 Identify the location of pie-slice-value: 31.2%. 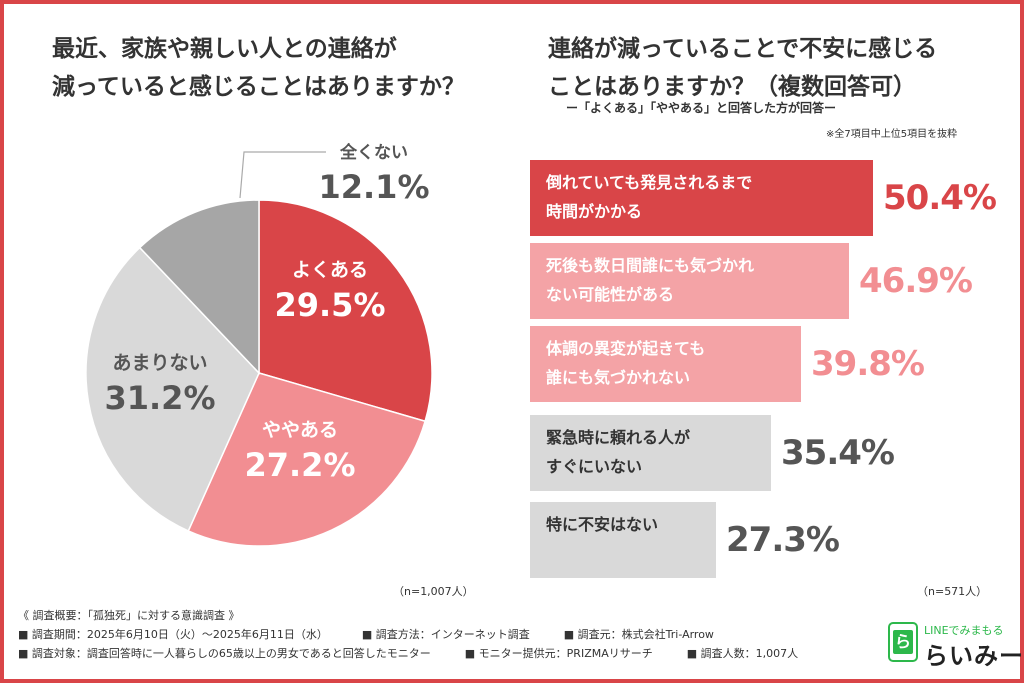
(159, 398).